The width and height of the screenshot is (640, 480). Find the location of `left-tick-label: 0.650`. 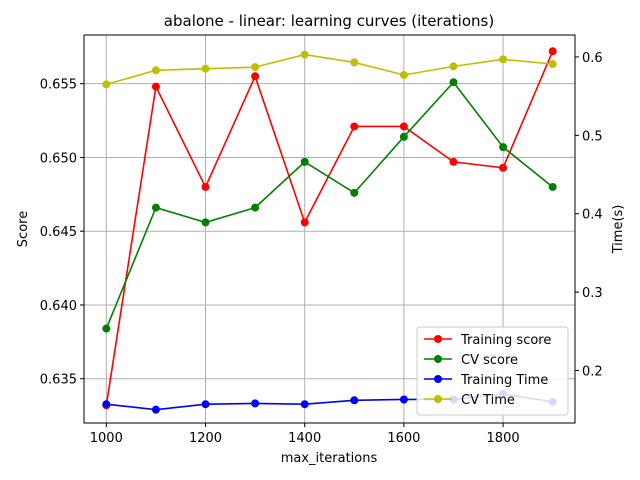

left-tick-label: 0.650 is located at coordinates (58, 158).